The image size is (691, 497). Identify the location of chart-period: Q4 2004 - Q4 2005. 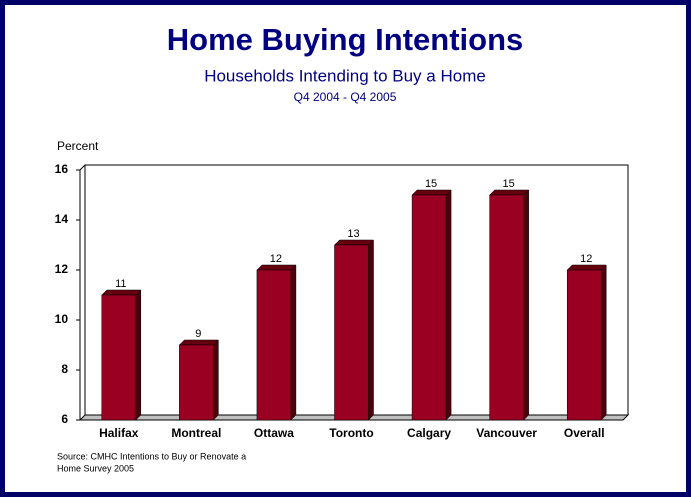
(345, 97).